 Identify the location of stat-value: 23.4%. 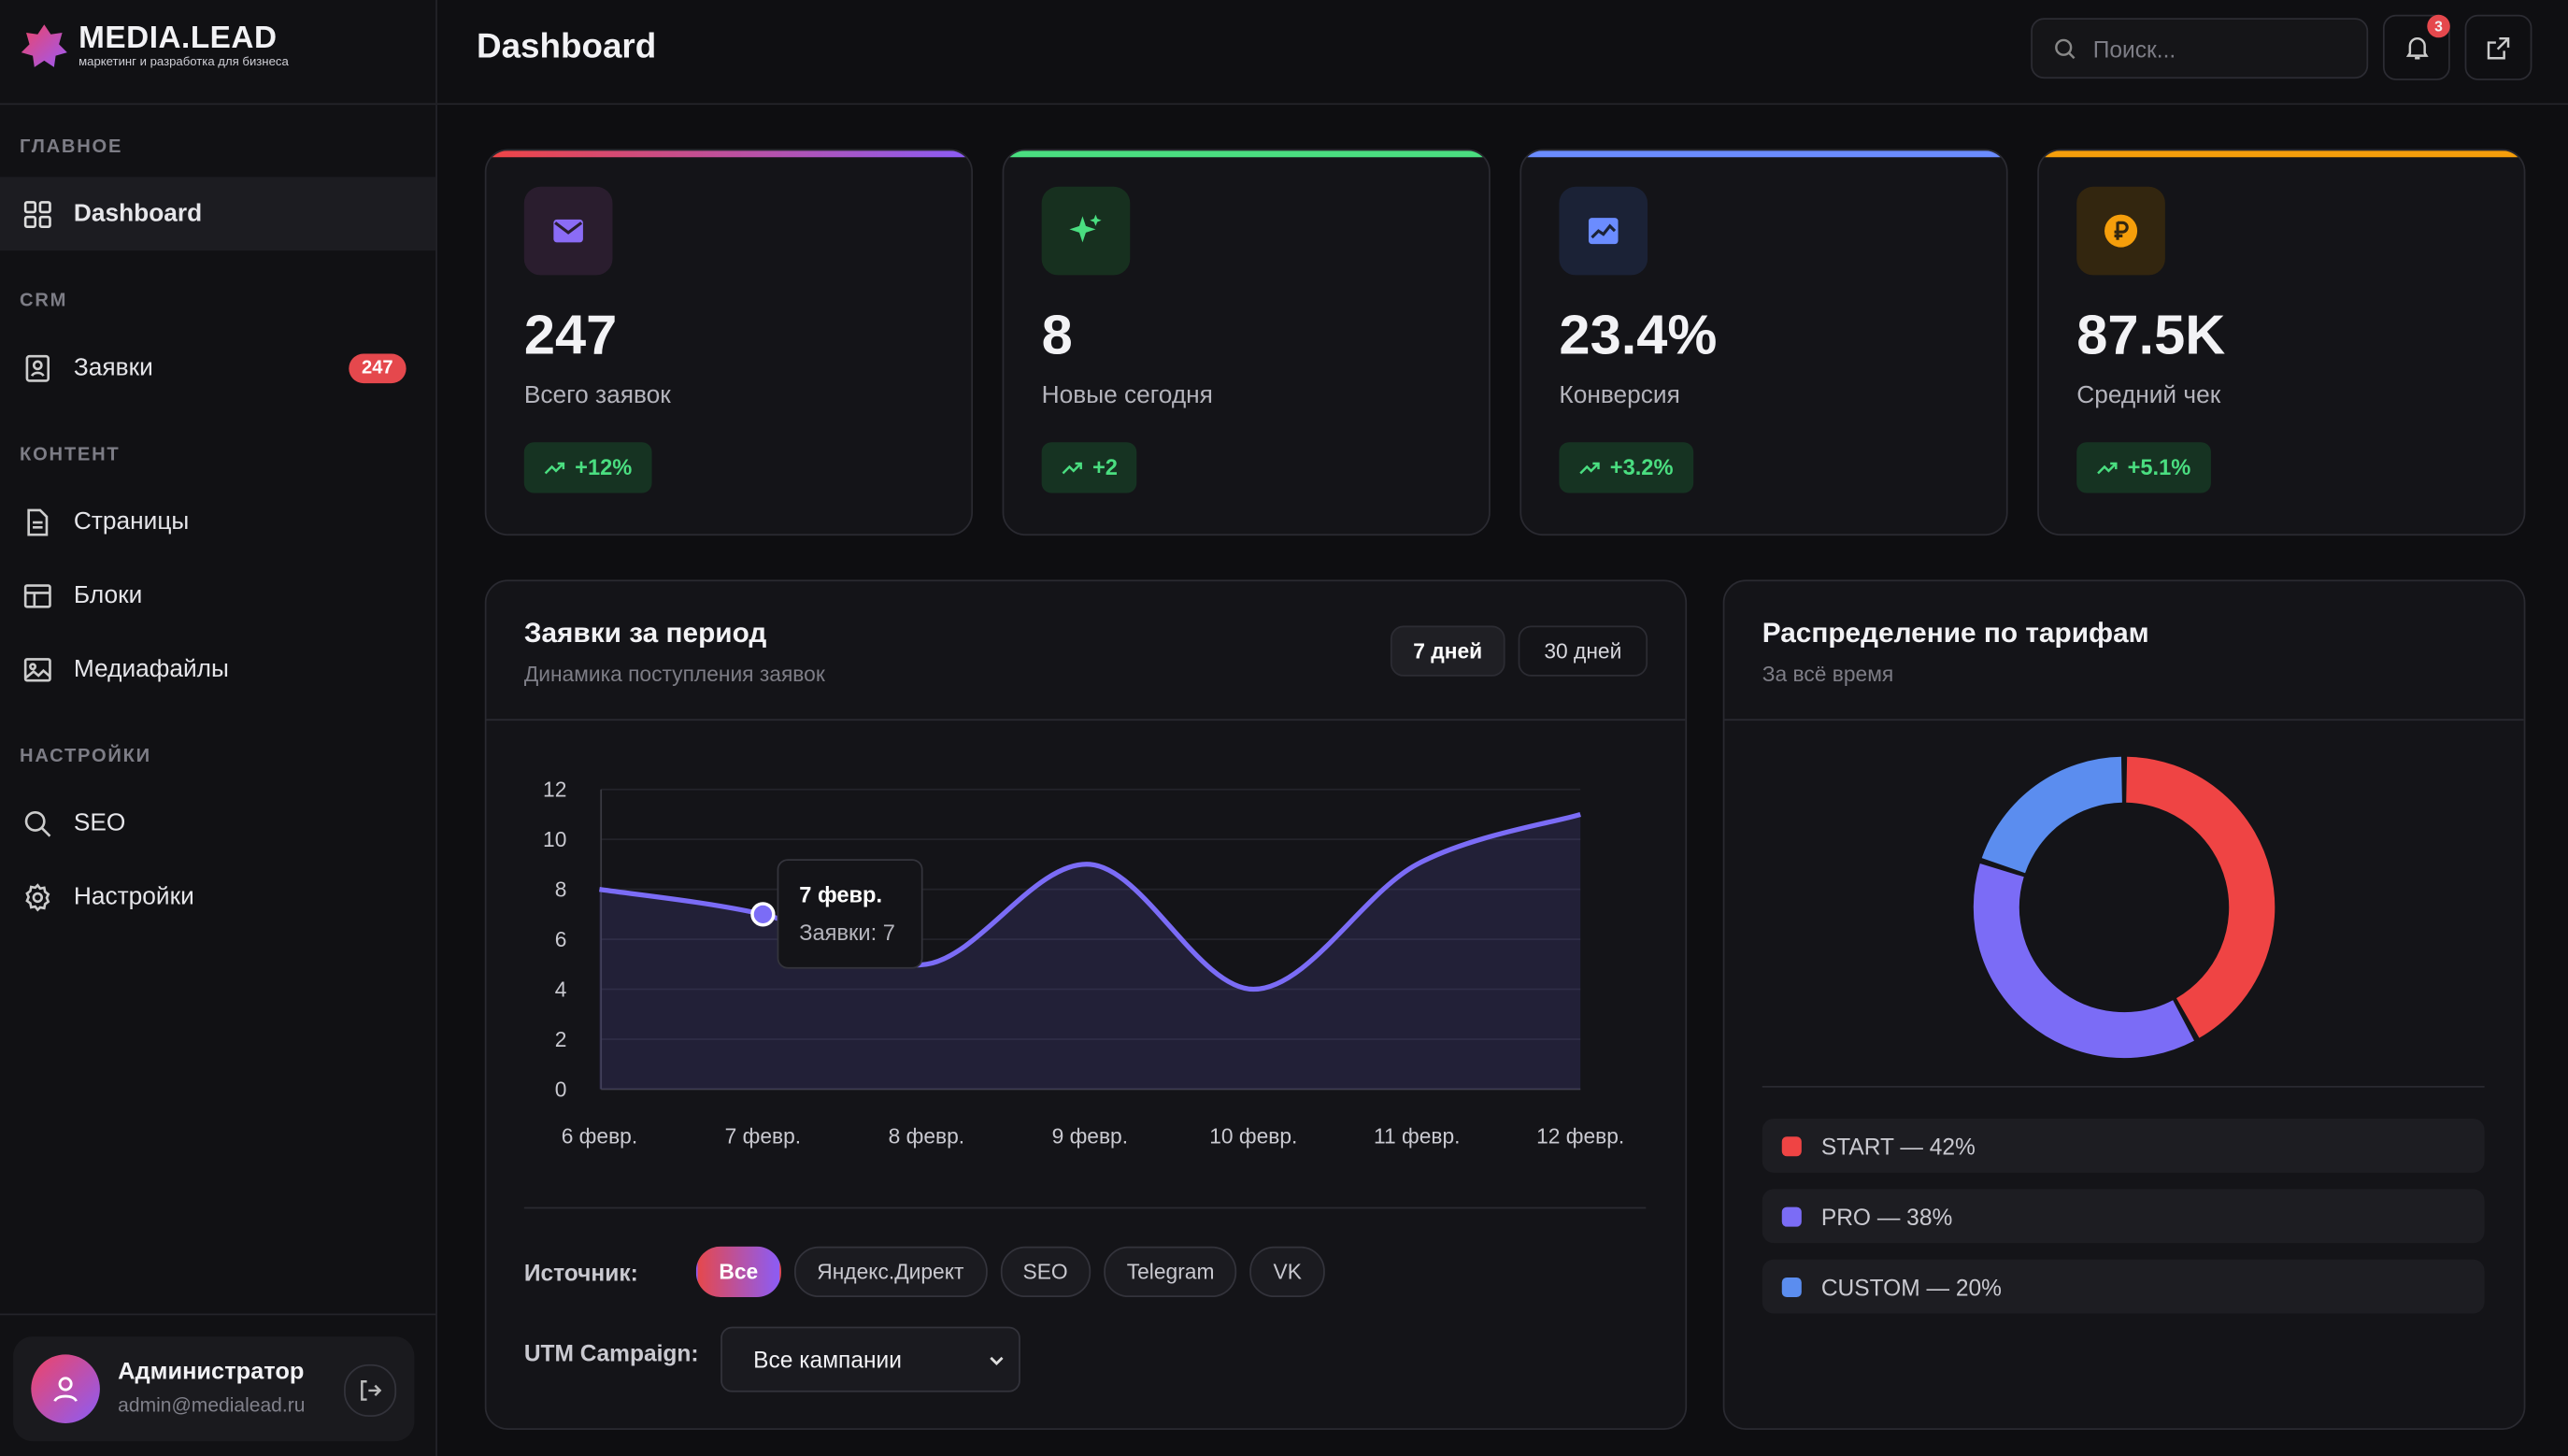
(1638, 335).